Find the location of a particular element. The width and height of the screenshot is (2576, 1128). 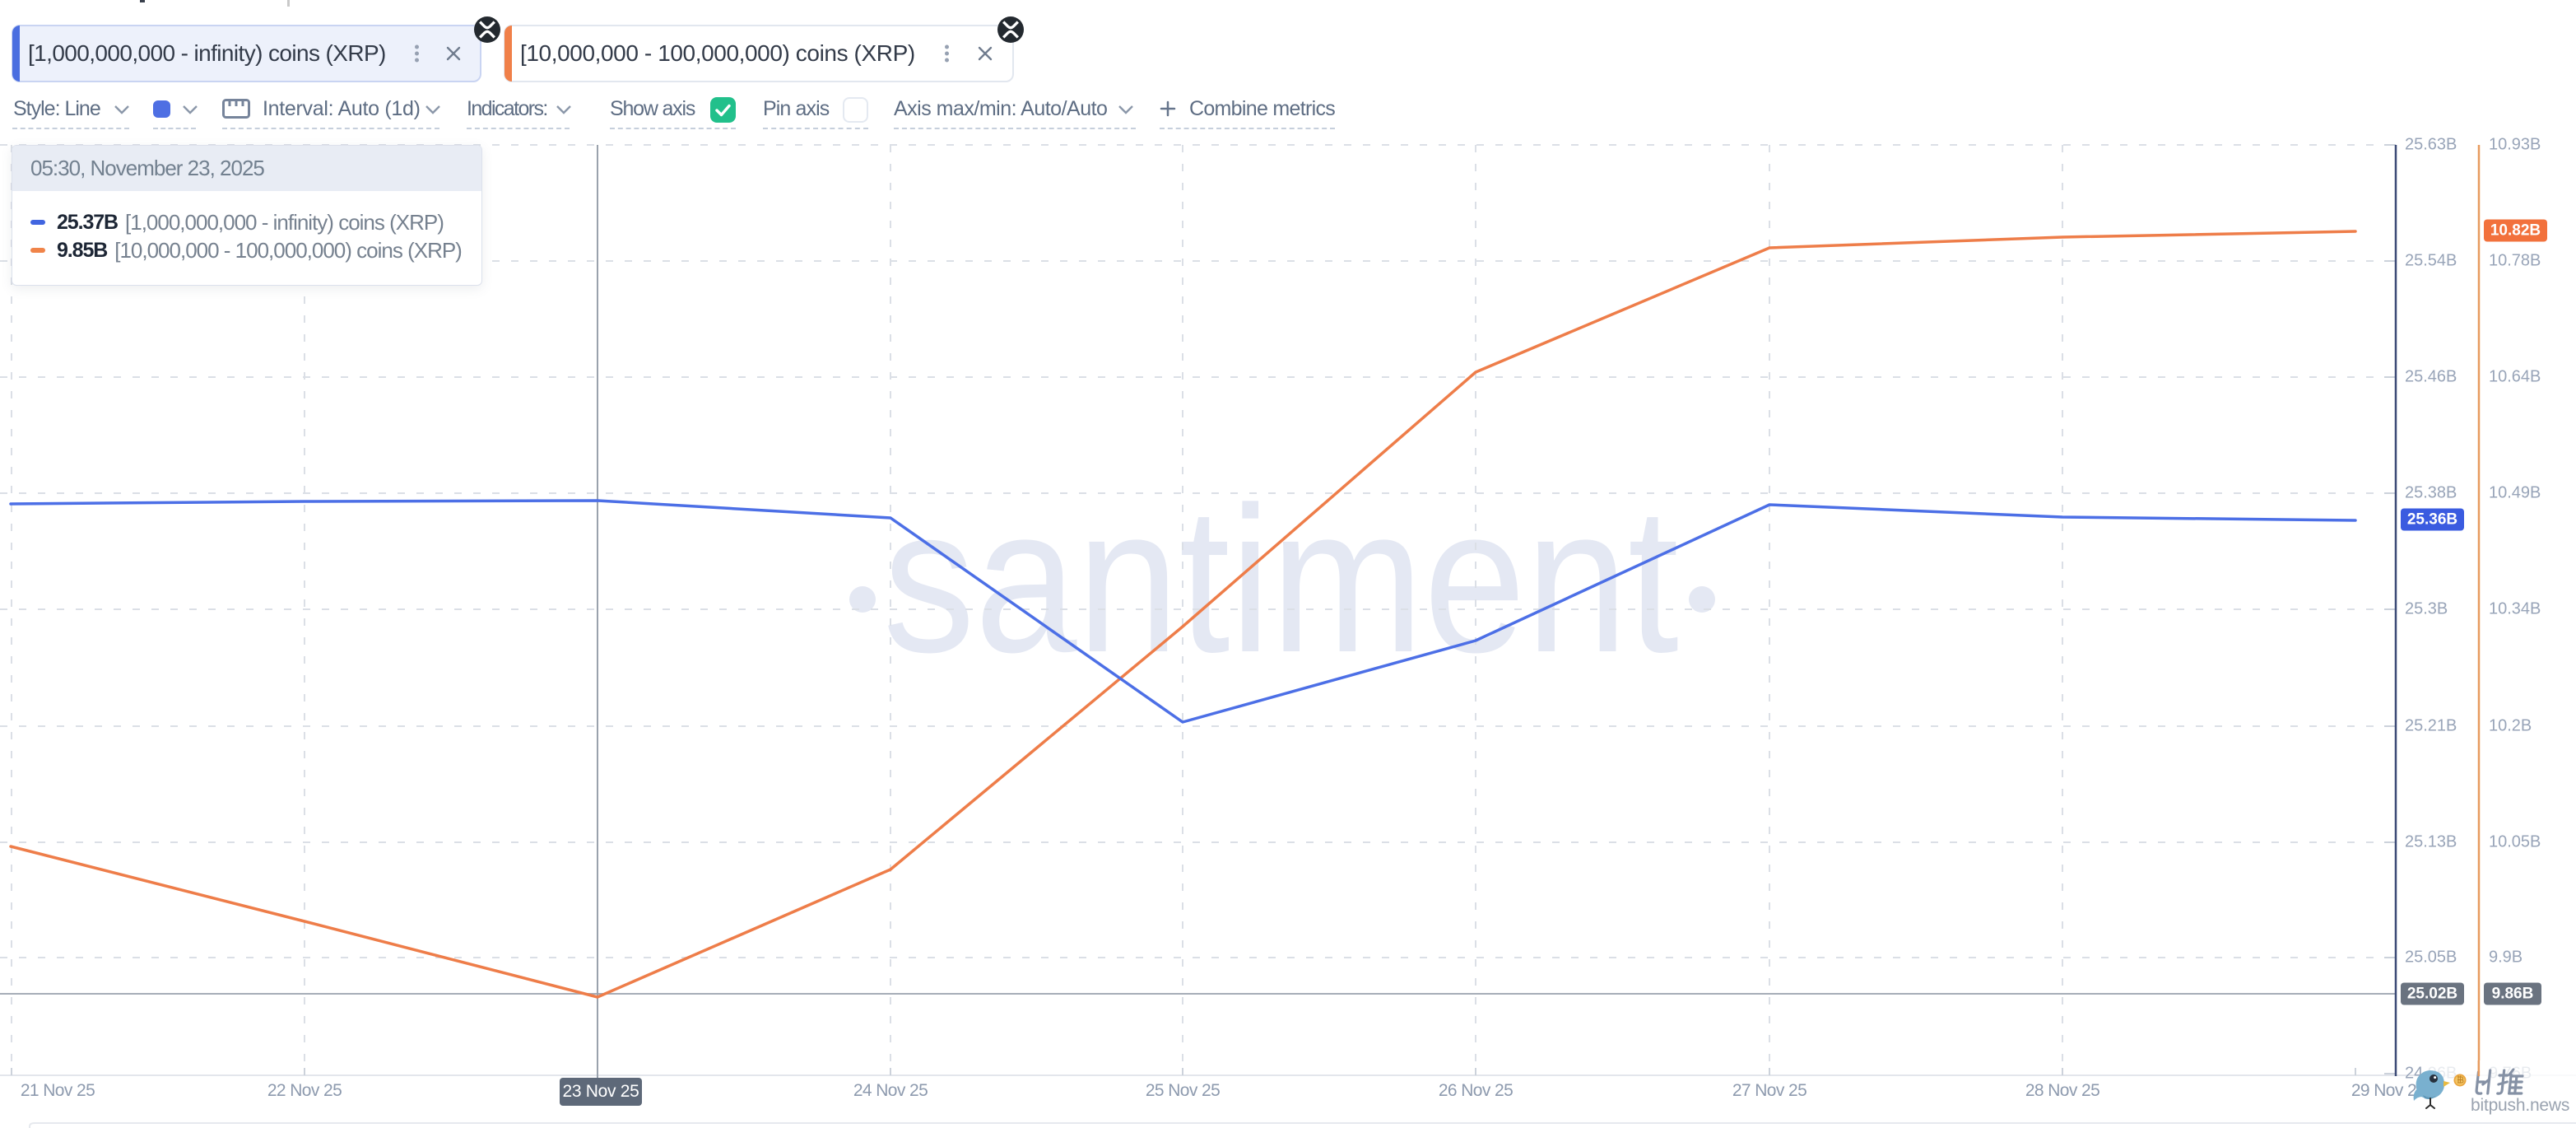

svg-text: santiment is located at coordinates (1281, 580).